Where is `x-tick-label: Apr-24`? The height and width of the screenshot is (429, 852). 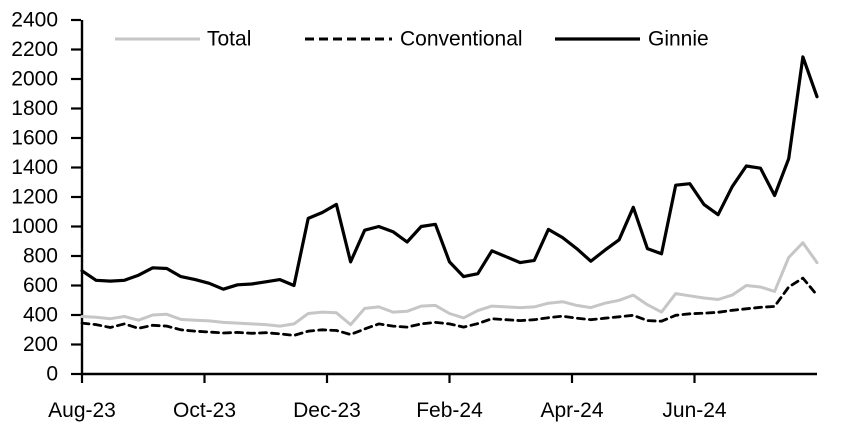 x-tick-label: Apr-24 is located at coordinates (571, 410).